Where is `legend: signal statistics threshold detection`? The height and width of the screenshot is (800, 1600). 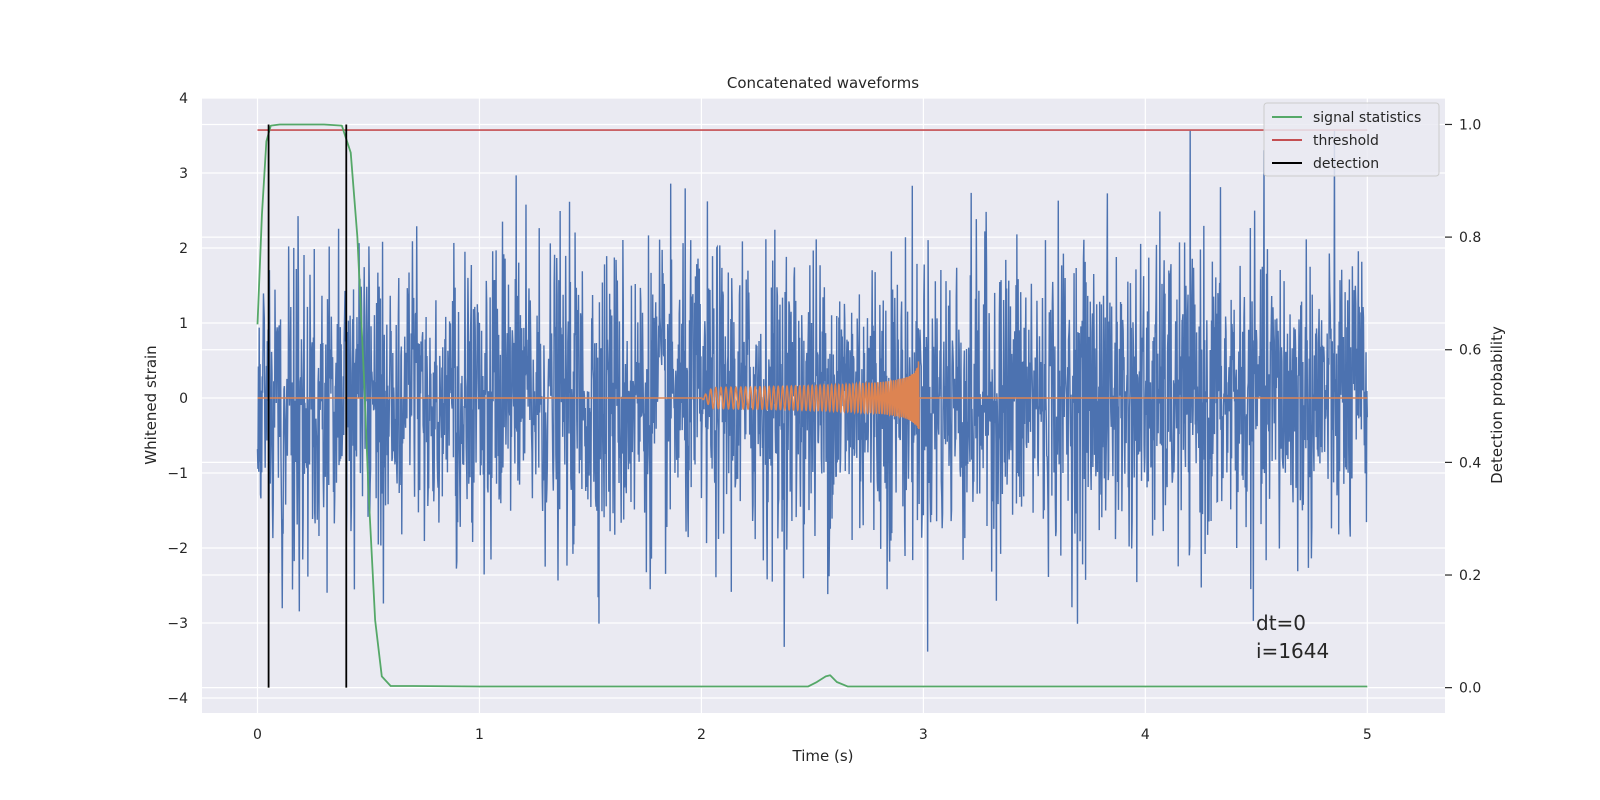 legend: signal statistics threshold detection is located at coordinates (1351, 139).